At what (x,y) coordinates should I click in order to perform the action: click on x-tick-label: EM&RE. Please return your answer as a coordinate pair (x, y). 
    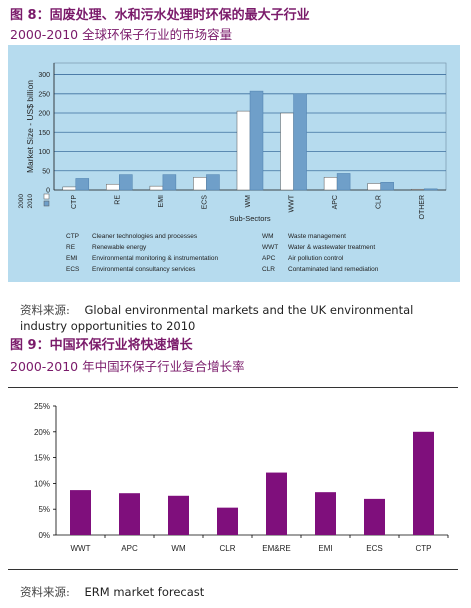
    Looking at the image, I should click on (276, 548).